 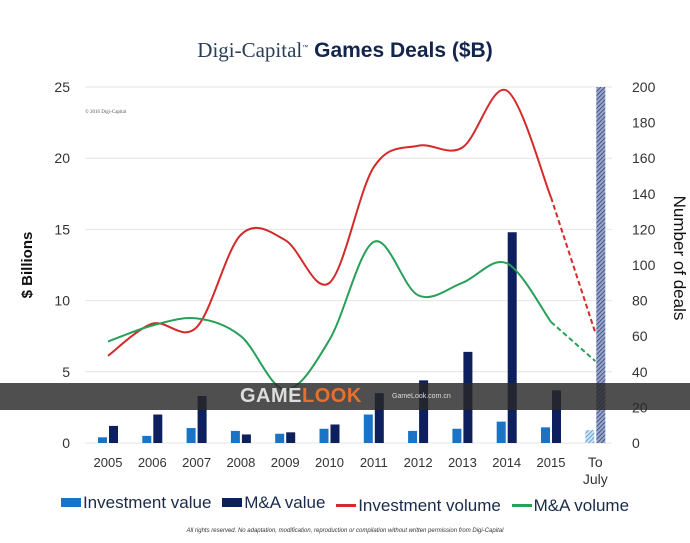 I want to click on y2-tick-label: 100, so click(x=644, y=265).